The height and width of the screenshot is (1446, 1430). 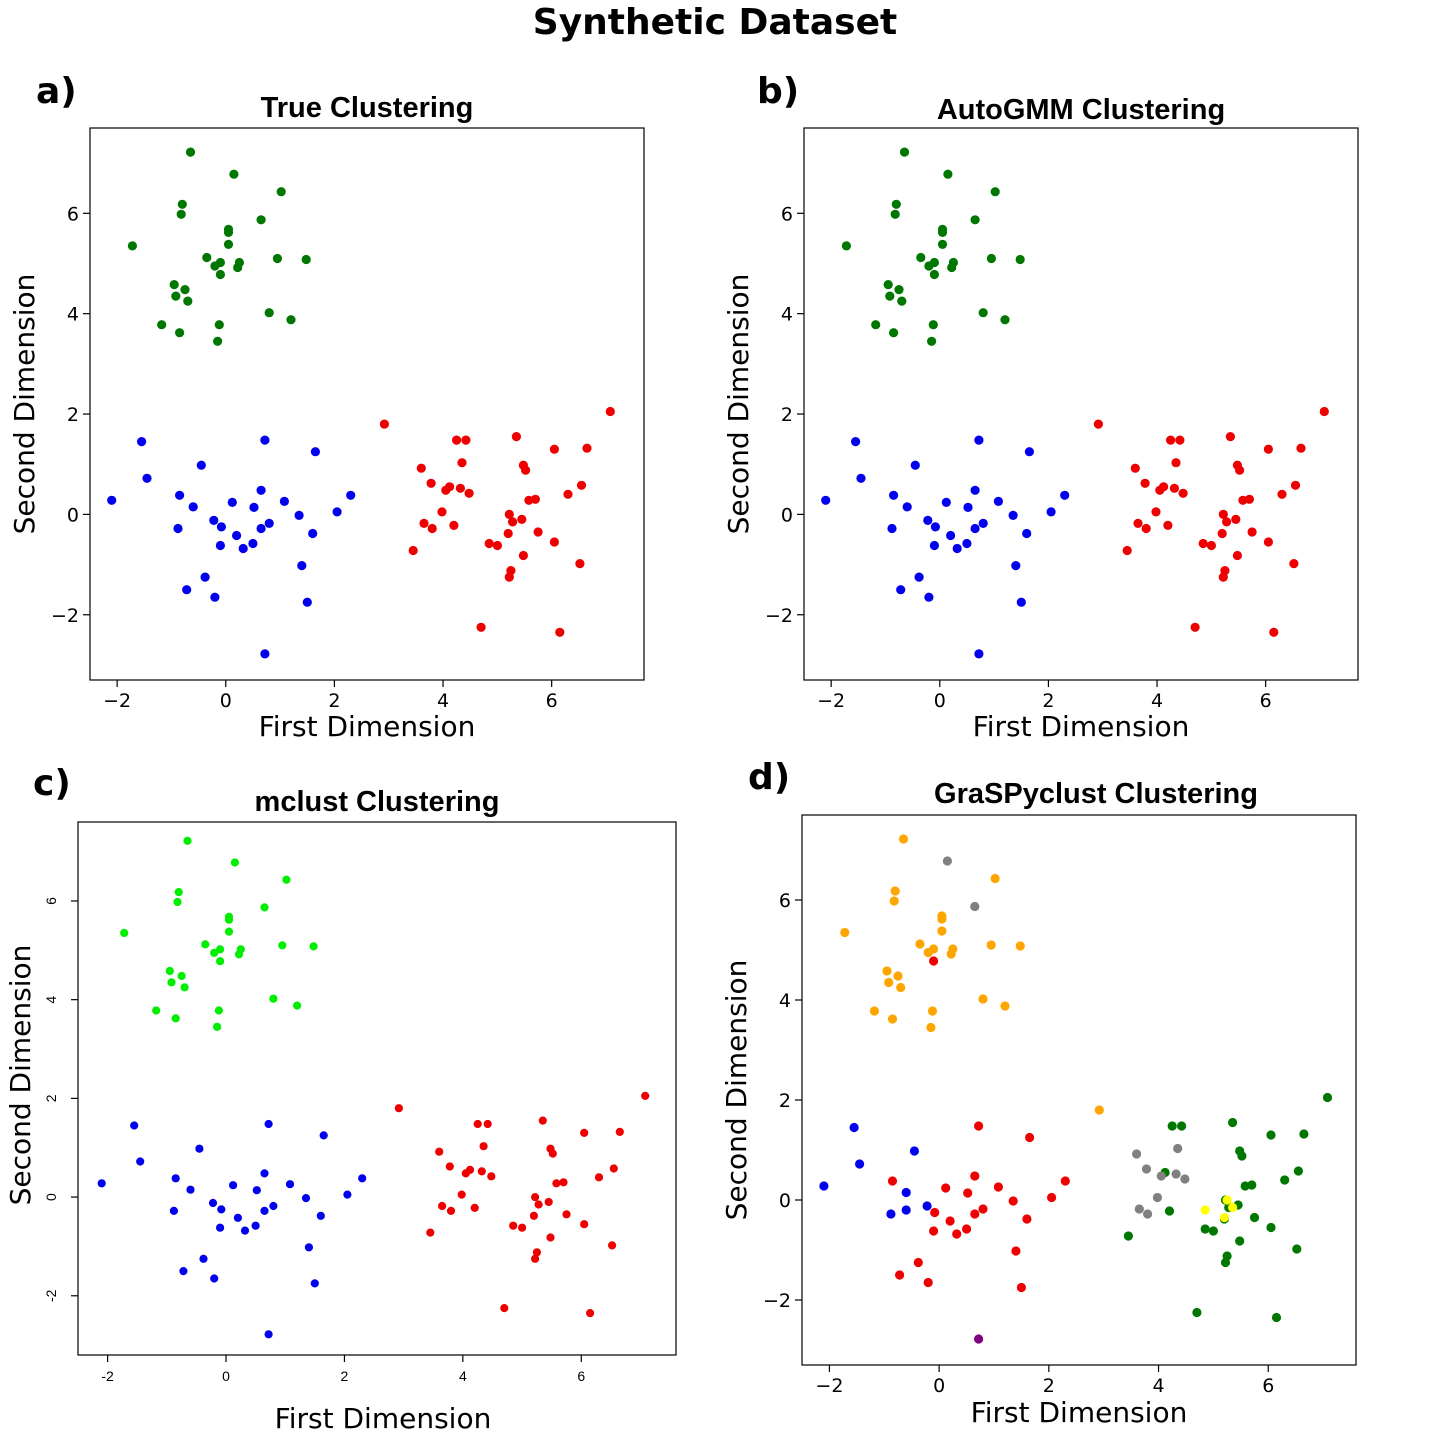 What do you see at coordinates (1081, 110) in the screenshot?
I see `panel-title: AutoGMM Clustering` at bounding box center [1081, 110].